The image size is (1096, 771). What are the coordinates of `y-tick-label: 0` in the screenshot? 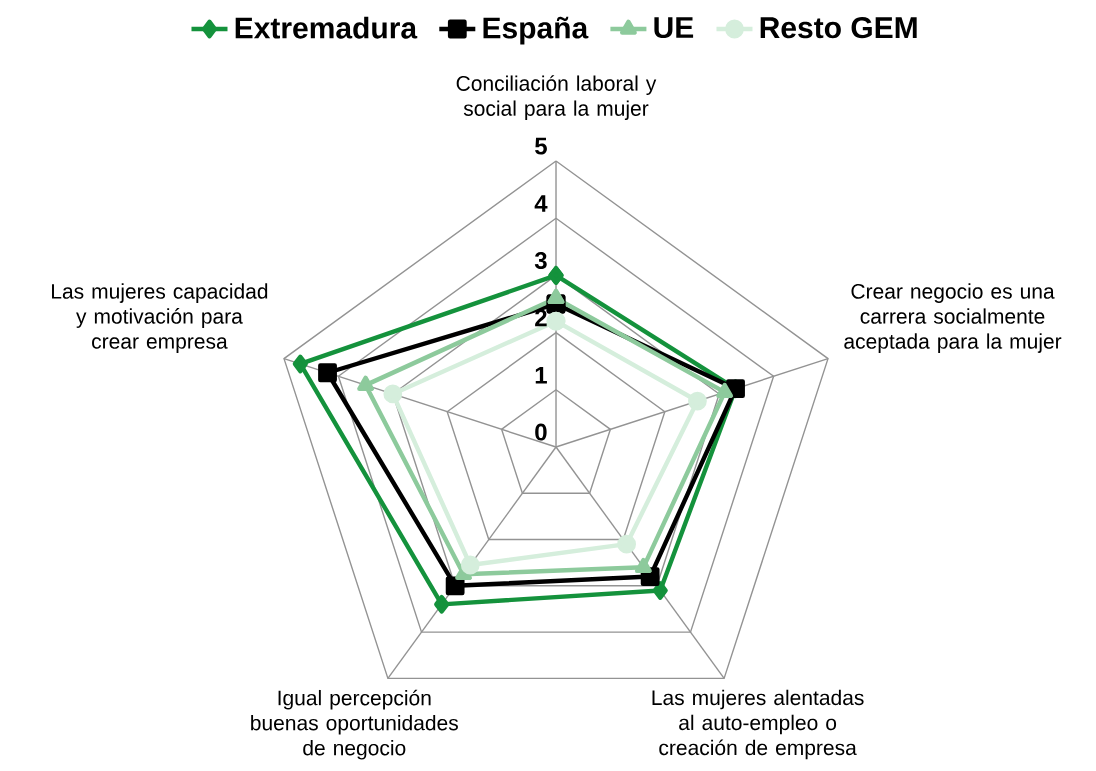 It's located at (541, 432).